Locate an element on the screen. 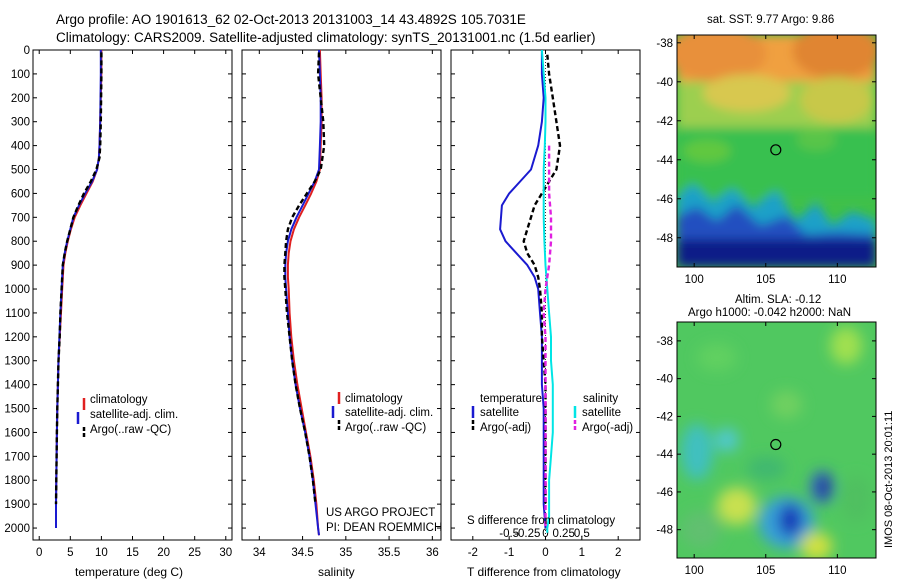 This screenshot has width=900, height=580. y-tick-label: 1900 is located at coordinates (17, 505).